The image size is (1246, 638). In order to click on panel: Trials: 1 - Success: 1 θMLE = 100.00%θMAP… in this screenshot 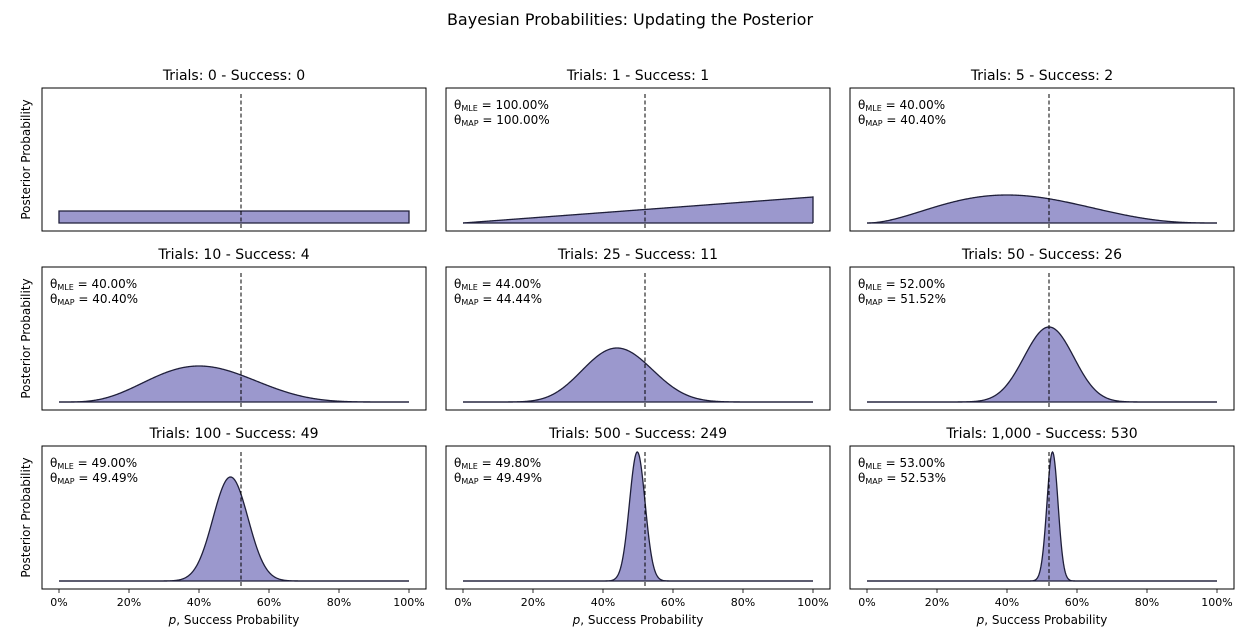, I will do `click(638, 150)`.